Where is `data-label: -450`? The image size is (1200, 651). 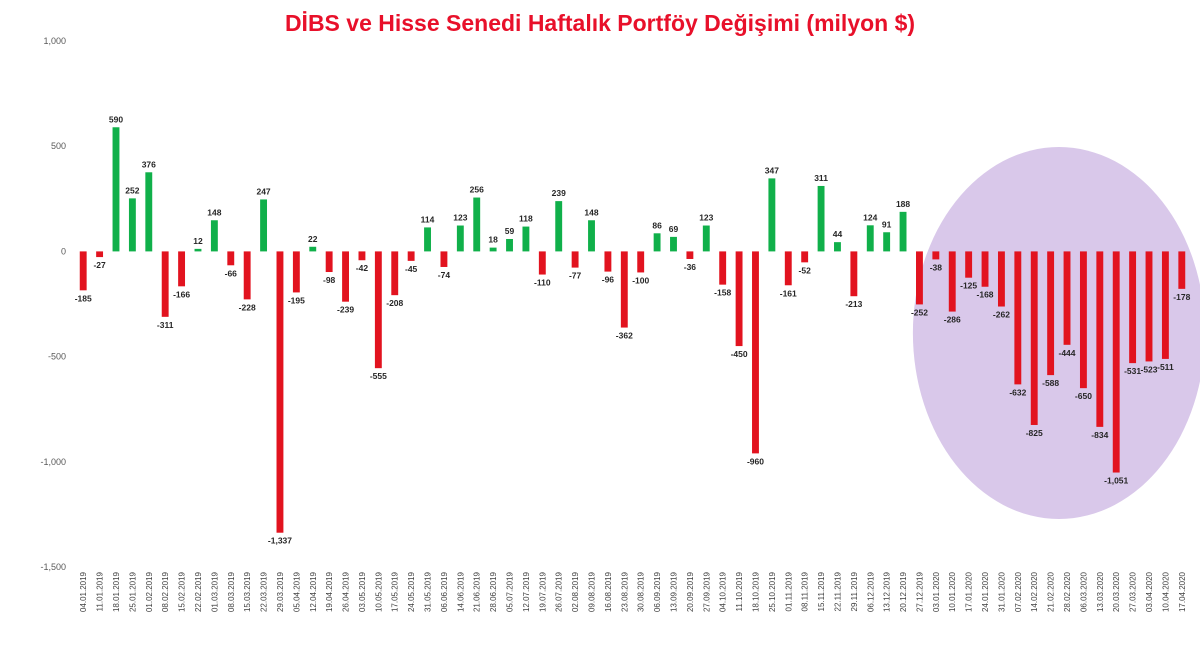
data-label: -450 is located at coordinates (739, 354).